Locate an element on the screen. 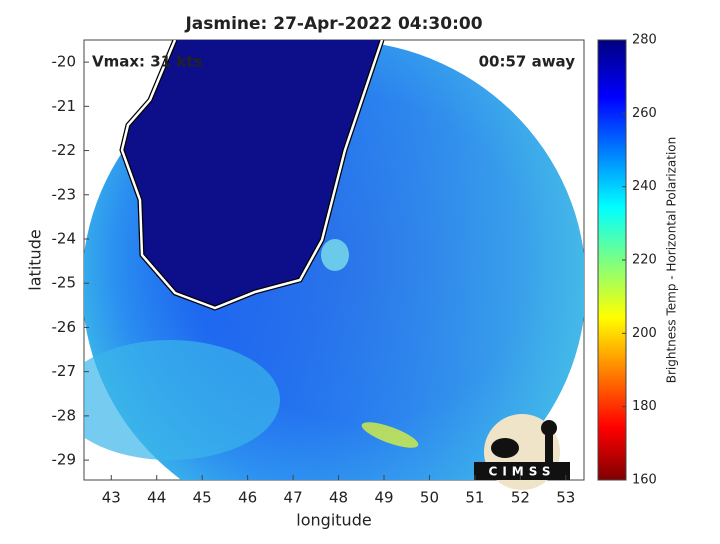 The image size is (720, 544). colorbar-tick-label: 280 is located at coordinates (644, 40).